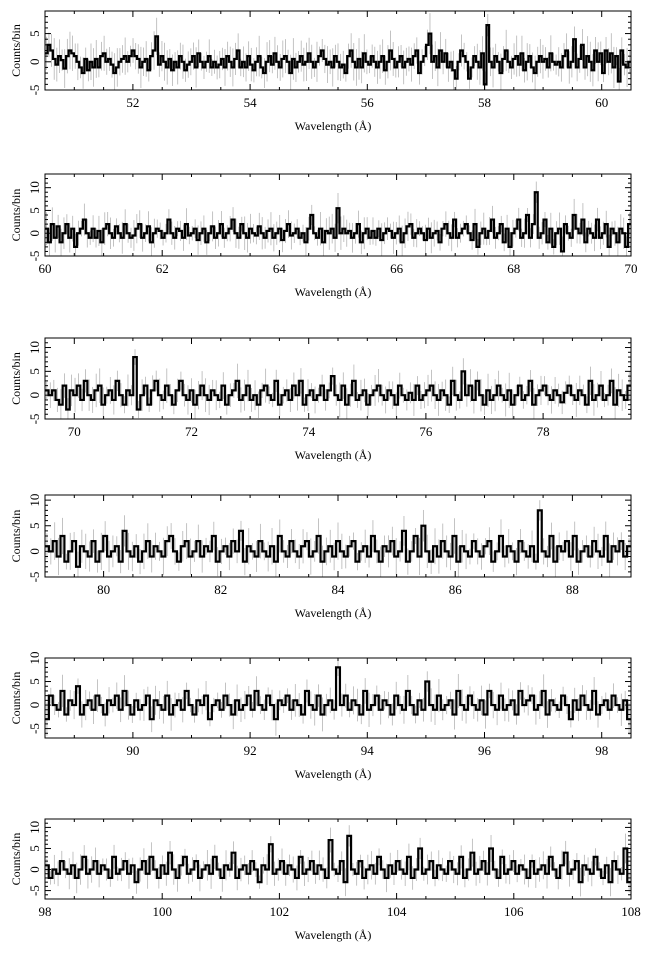 This screenshot has height=953, width=652. I want to click on x-tick-label: 52, so click(132, 102).